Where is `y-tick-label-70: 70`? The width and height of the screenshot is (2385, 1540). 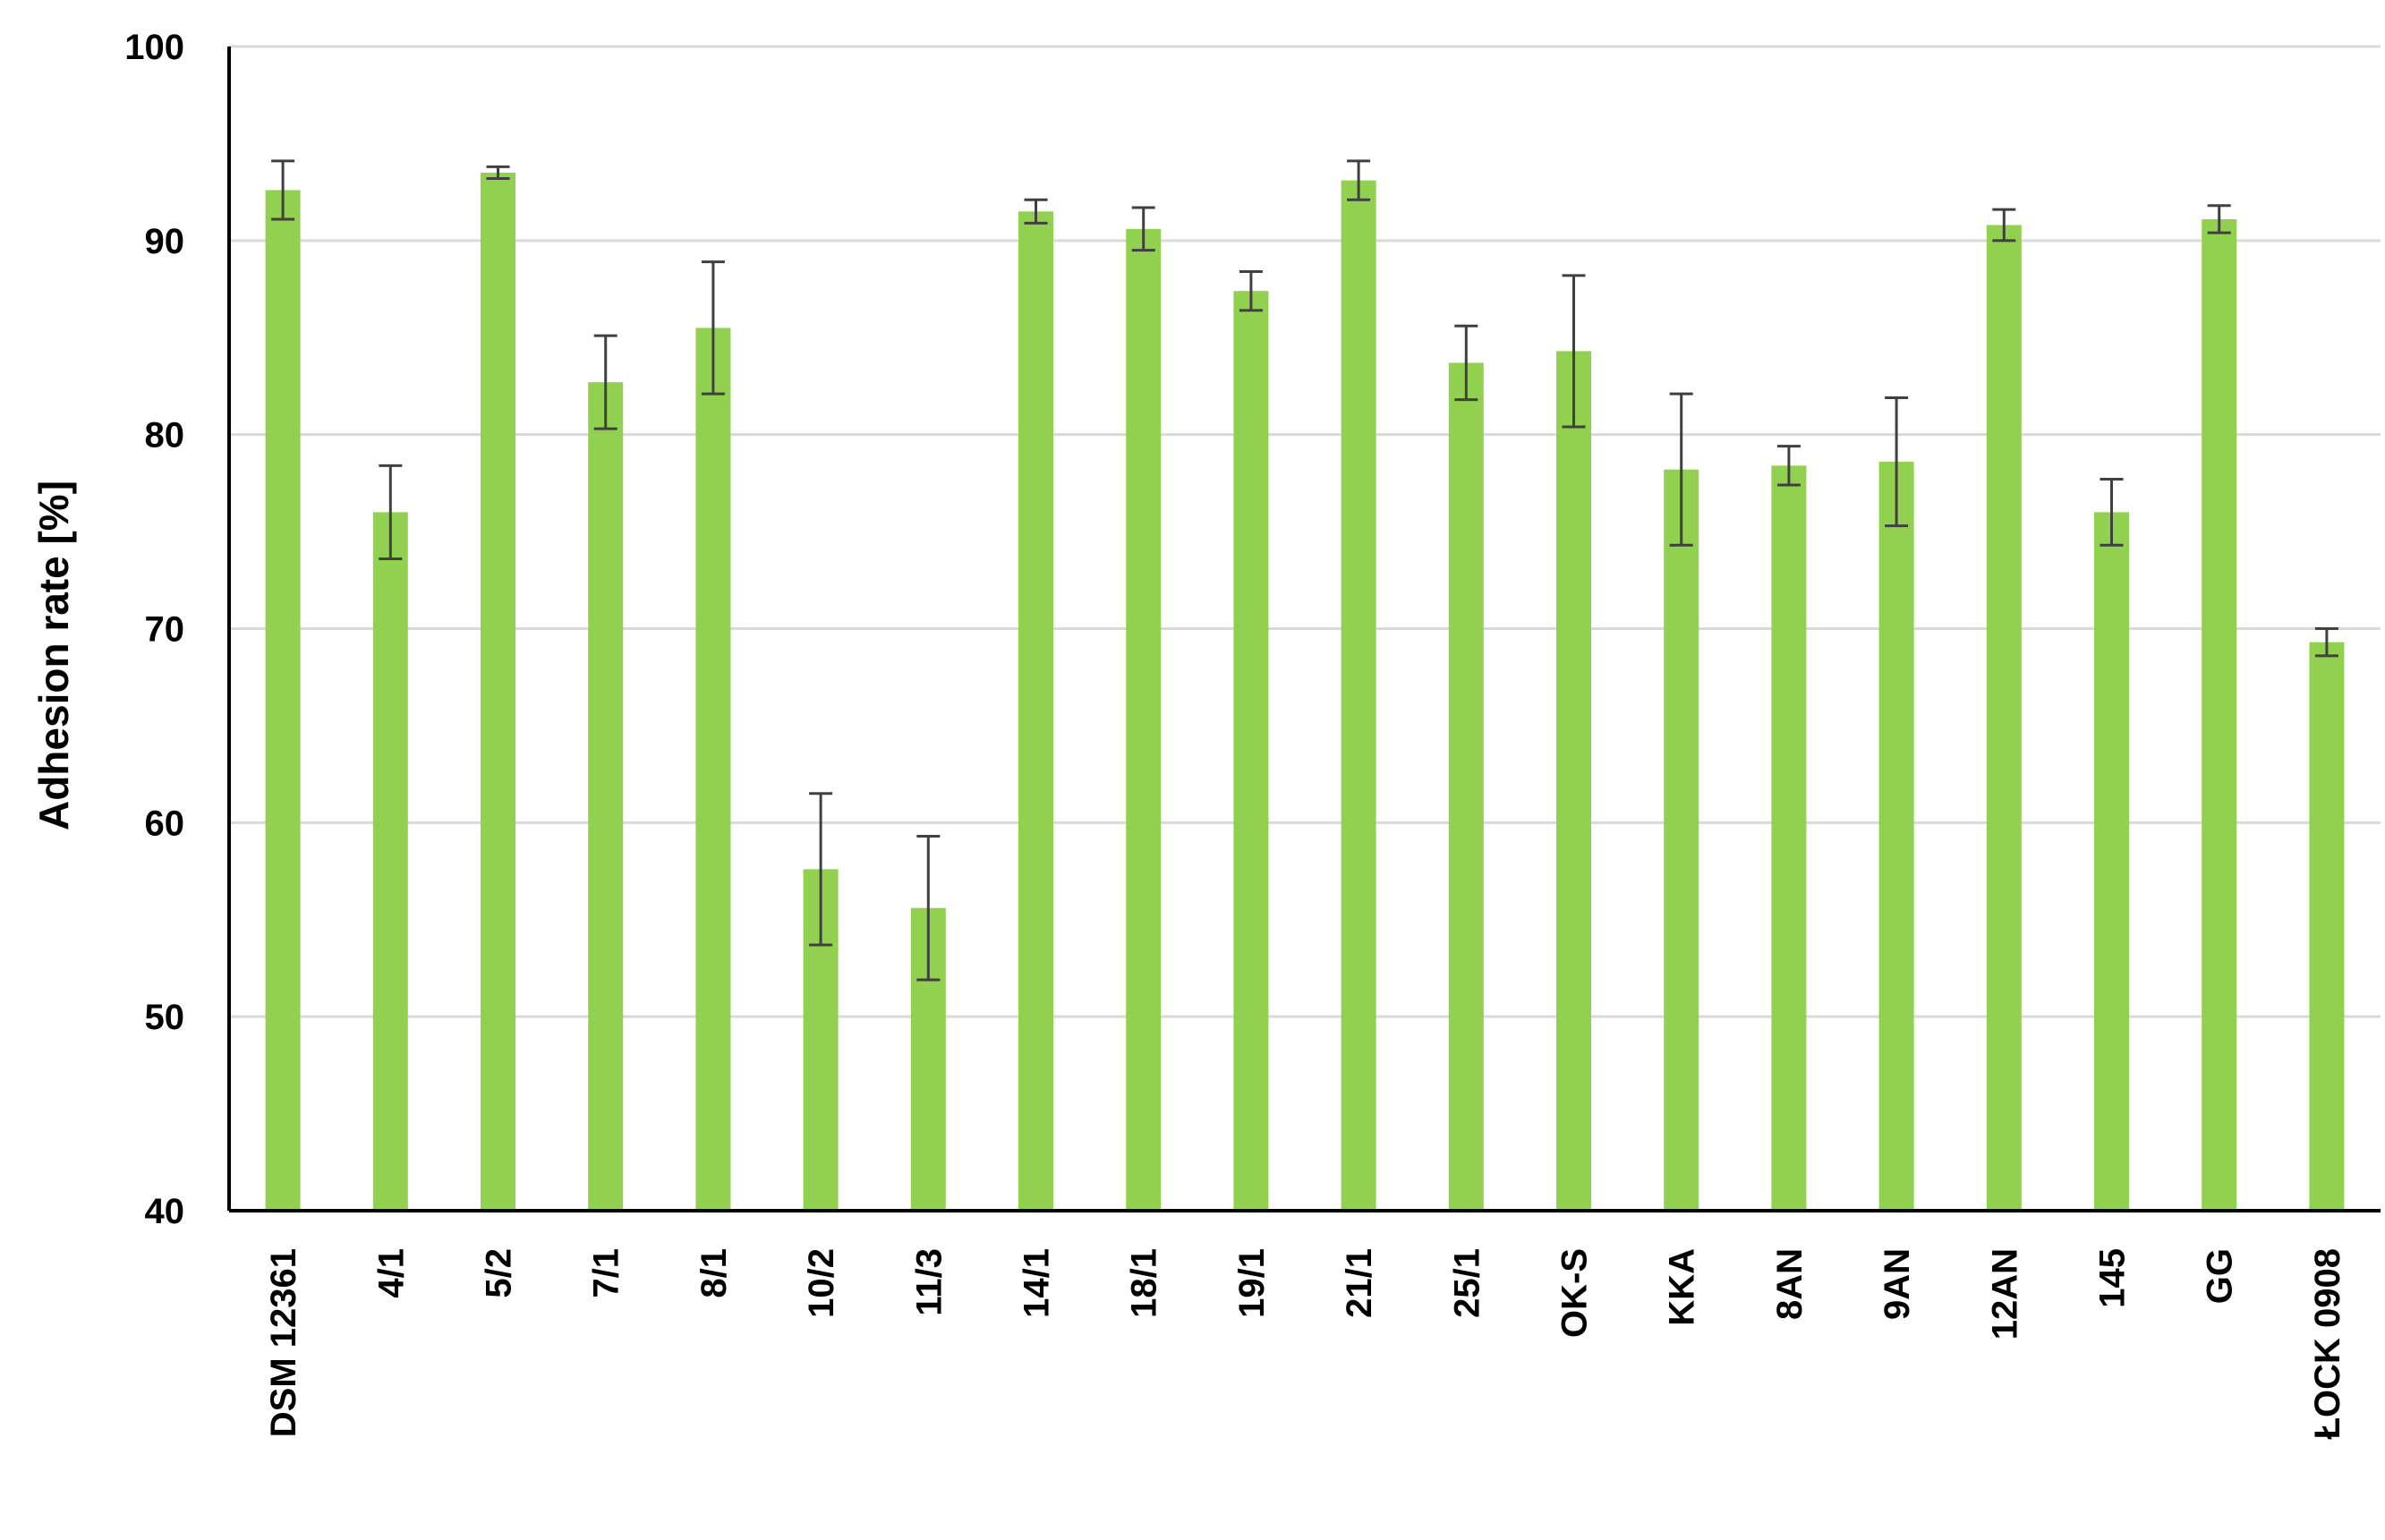
y-tick-label-70: 70 is located at coordinates (165, 630).